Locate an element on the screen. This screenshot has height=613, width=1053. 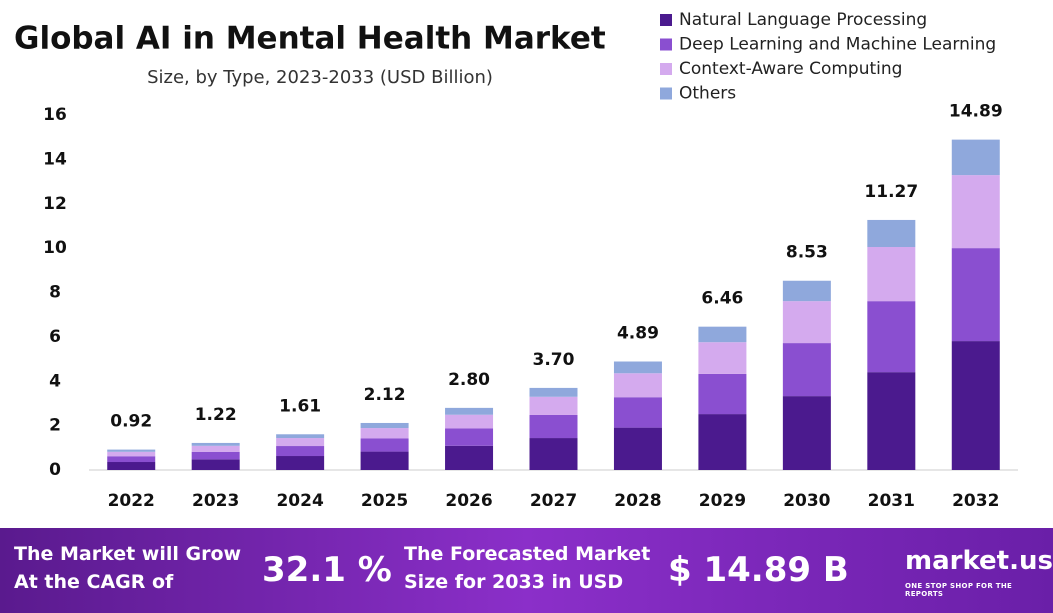
y-tick-label: 14 is located at coordinates (55, 159).